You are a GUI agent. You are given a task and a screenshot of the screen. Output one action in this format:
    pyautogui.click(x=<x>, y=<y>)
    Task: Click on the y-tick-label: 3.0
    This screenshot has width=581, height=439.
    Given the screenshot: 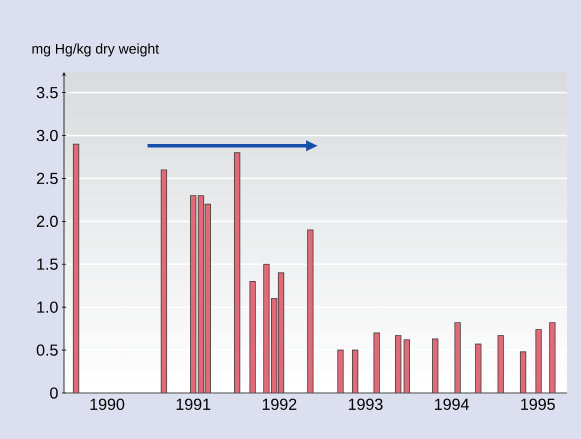 What is the action you would take?
    pyautogui.click(x=47, y=136)
    